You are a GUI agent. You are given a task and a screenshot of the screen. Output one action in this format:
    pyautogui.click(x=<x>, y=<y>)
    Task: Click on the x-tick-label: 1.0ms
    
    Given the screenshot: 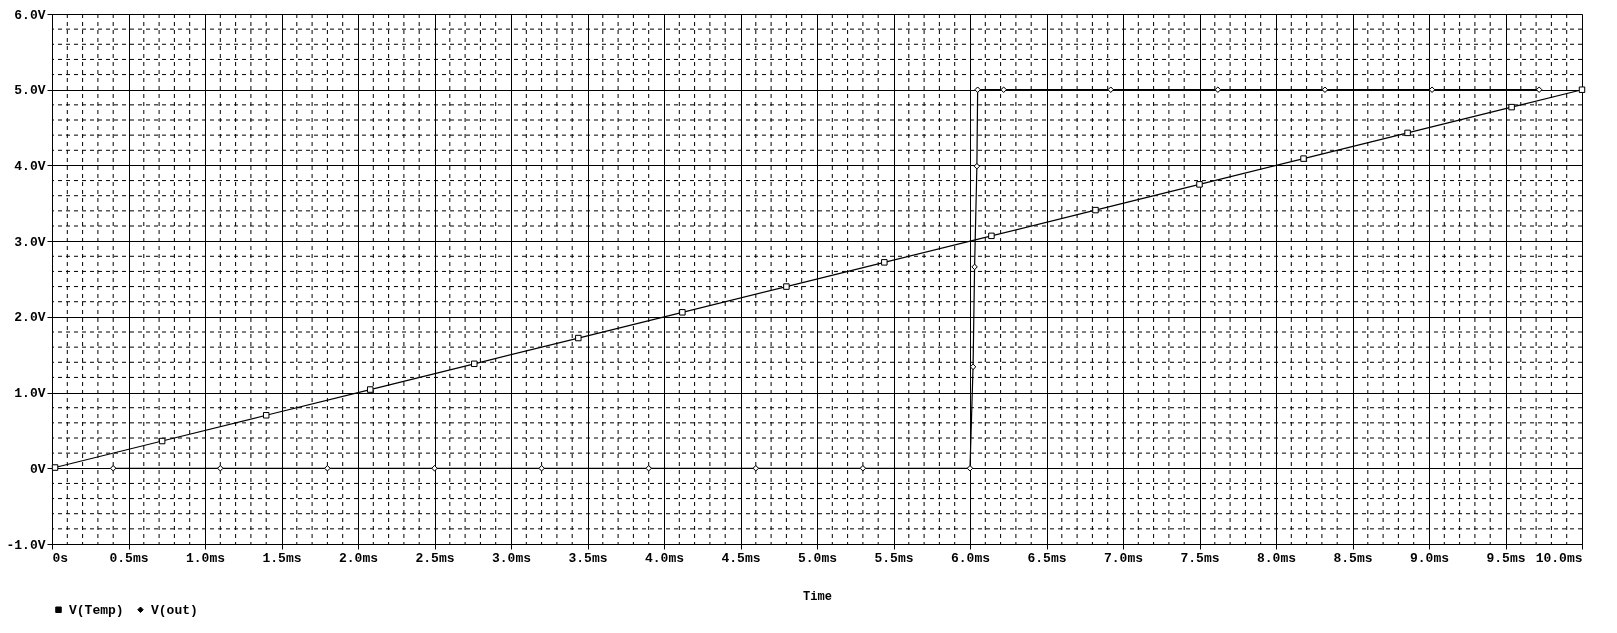 What is the action you would take?
    pyautogui.click(x=205, y=558)
    